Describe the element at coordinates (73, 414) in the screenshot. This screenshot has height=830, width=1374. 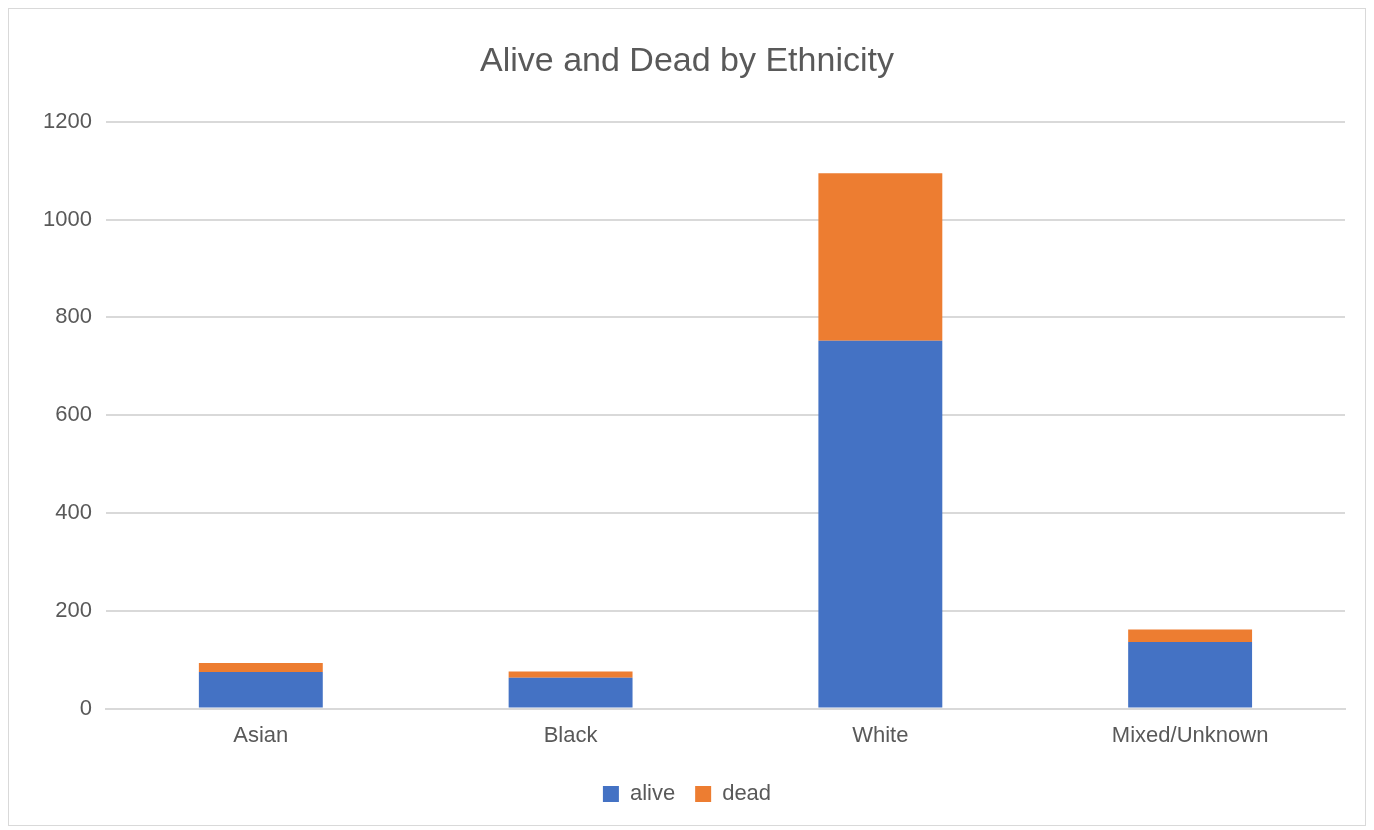
I see `y-tick-label: 600` at that location.